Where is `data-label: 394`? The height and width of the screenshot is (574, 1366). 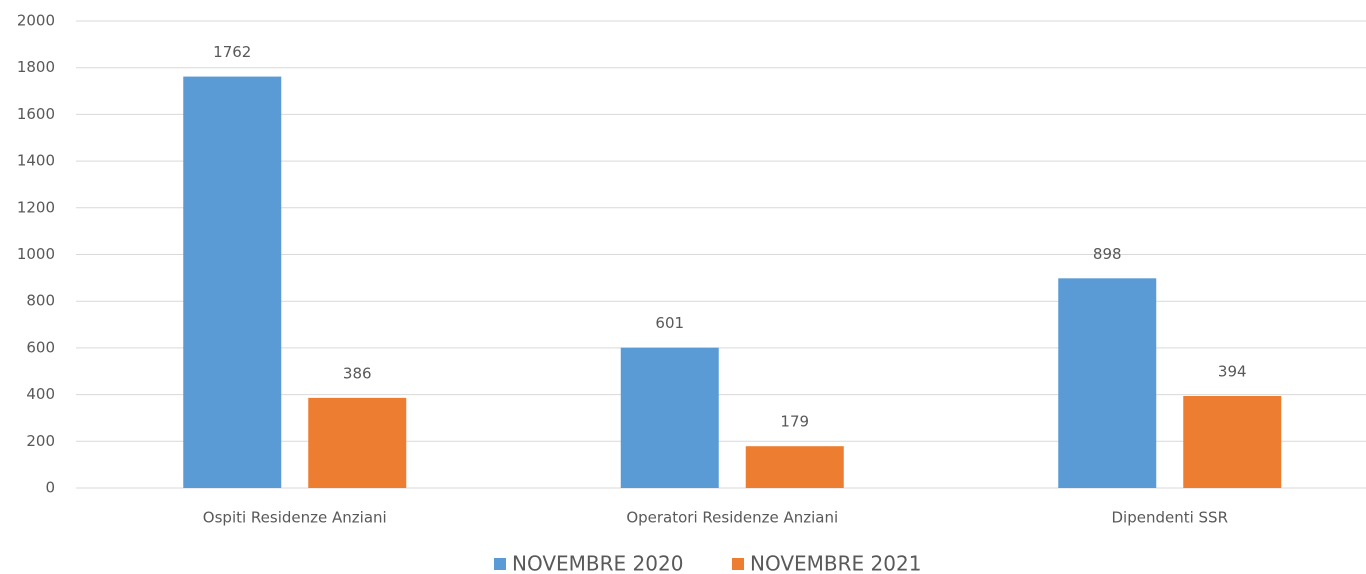 data-label: 394 is located at coordinates (1232, 372).